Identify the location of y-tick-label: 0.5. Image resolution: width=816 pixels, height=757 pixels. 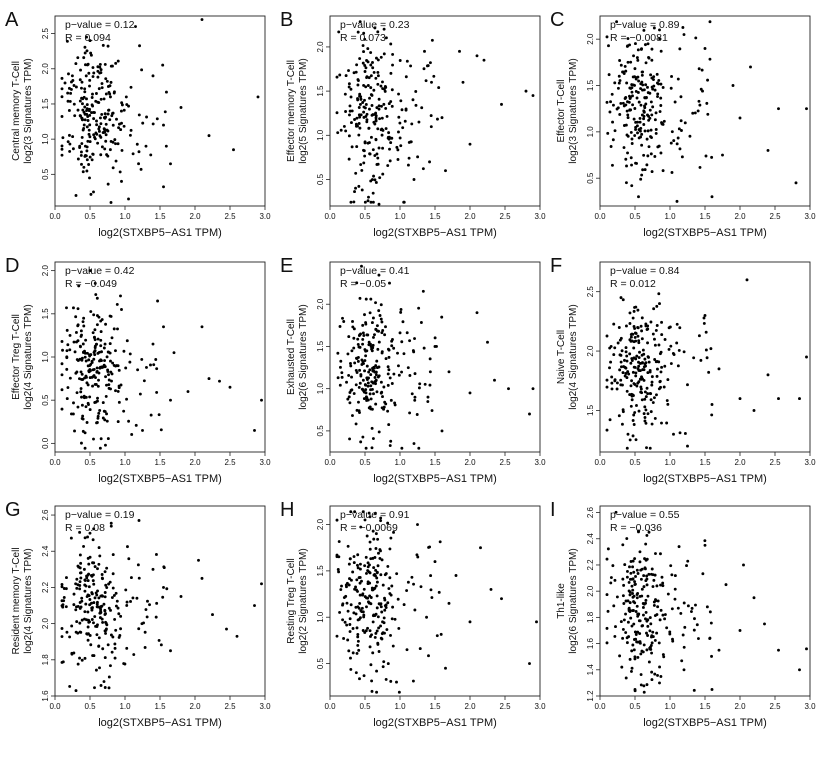
(320, 431).